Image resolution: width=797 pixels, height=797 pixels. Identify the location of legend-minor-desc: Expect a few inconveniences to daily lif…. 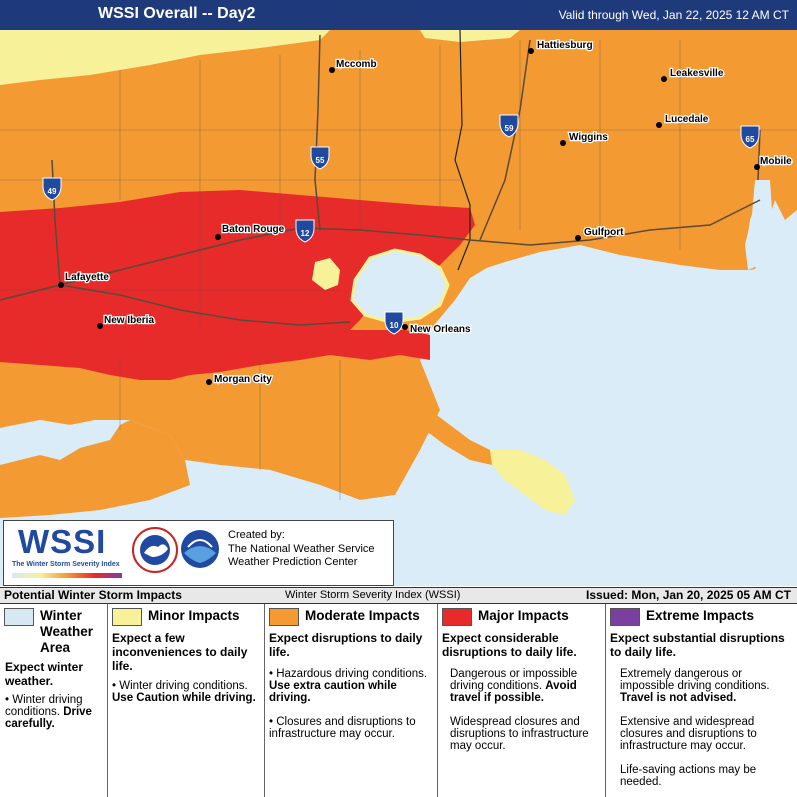
(180, 652).